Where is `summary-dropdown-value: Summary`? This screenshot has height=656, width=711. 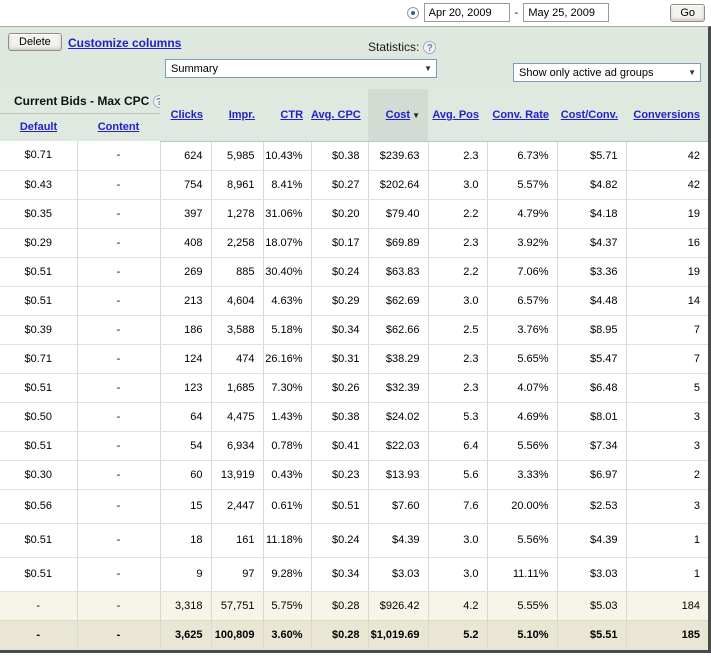 summary-dropdown-value: Summary is located at coordinates (195, 68).